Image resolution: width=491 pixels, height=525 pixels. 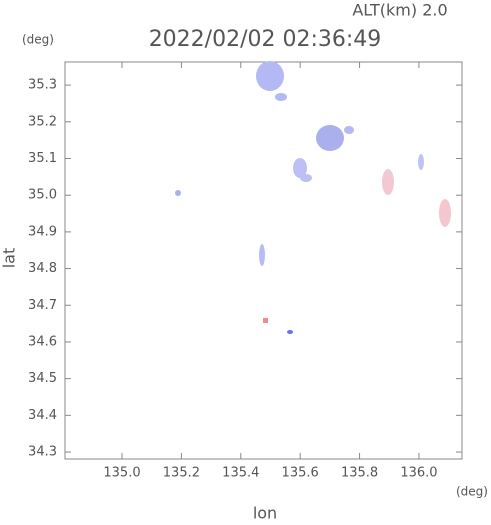 I want to click on x-unit: (deg), so click(x=472, y=492).